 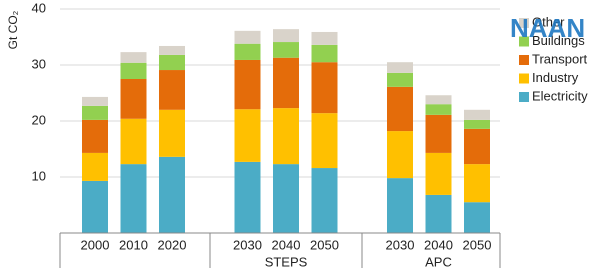 I want to click on x-tick-label: 2020, so click(x=172, y=244).